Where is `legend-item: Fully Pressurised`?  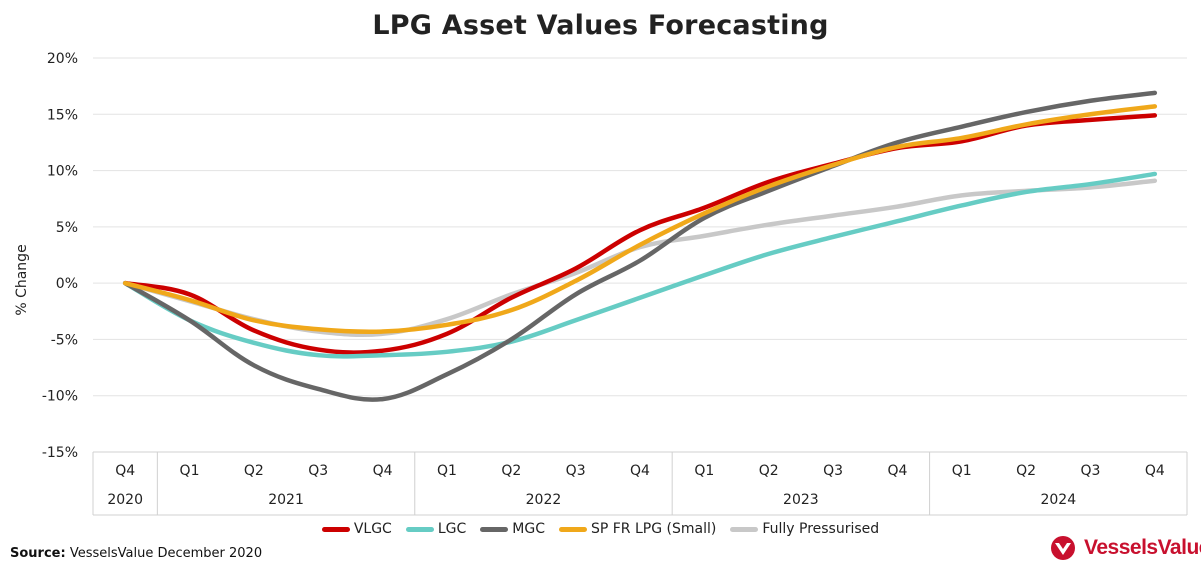
legend-item: Fully Pressurised is located at coordinates (804, 529).